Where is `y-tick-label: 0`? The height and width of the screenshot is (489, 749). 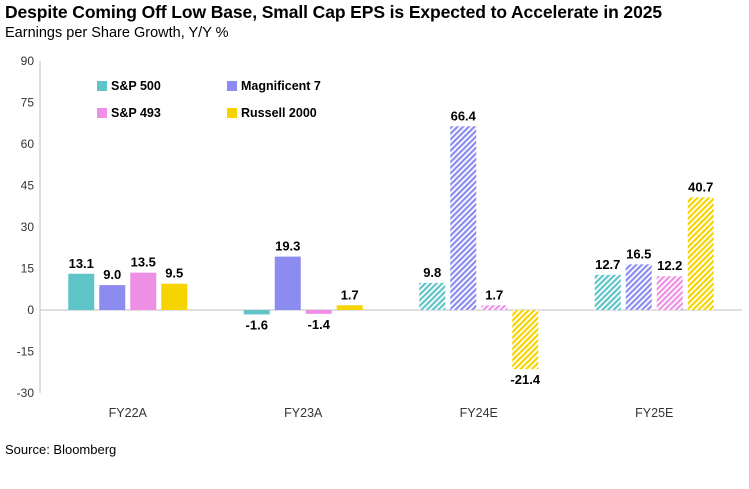
y-tick-label: 0 is located at coordinates (30, 310).